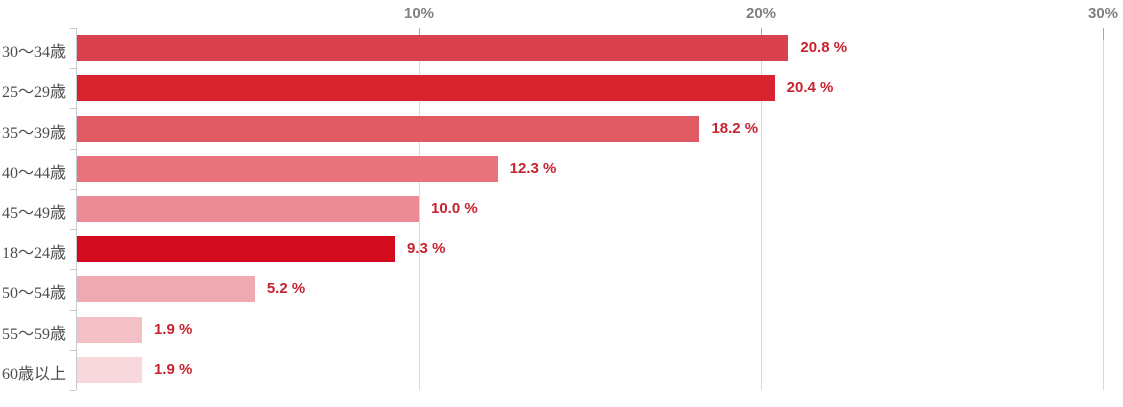 This screenshot has width=1123, height=407. Describe the element at coordinates (419, 209) in the screenshot. I see `gridline-10%` at that location.